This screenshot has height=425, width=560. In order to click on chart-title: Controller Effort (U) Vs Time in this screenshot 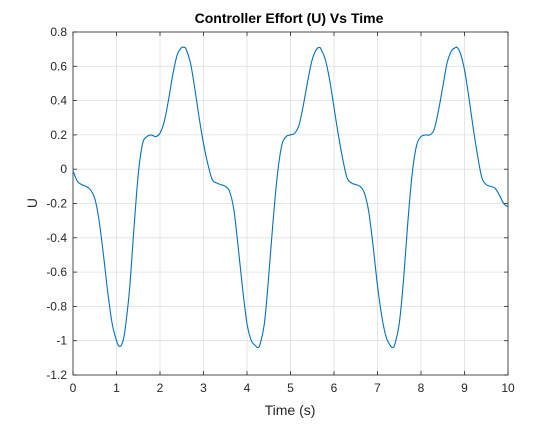, I will do `click(289, 18)`.